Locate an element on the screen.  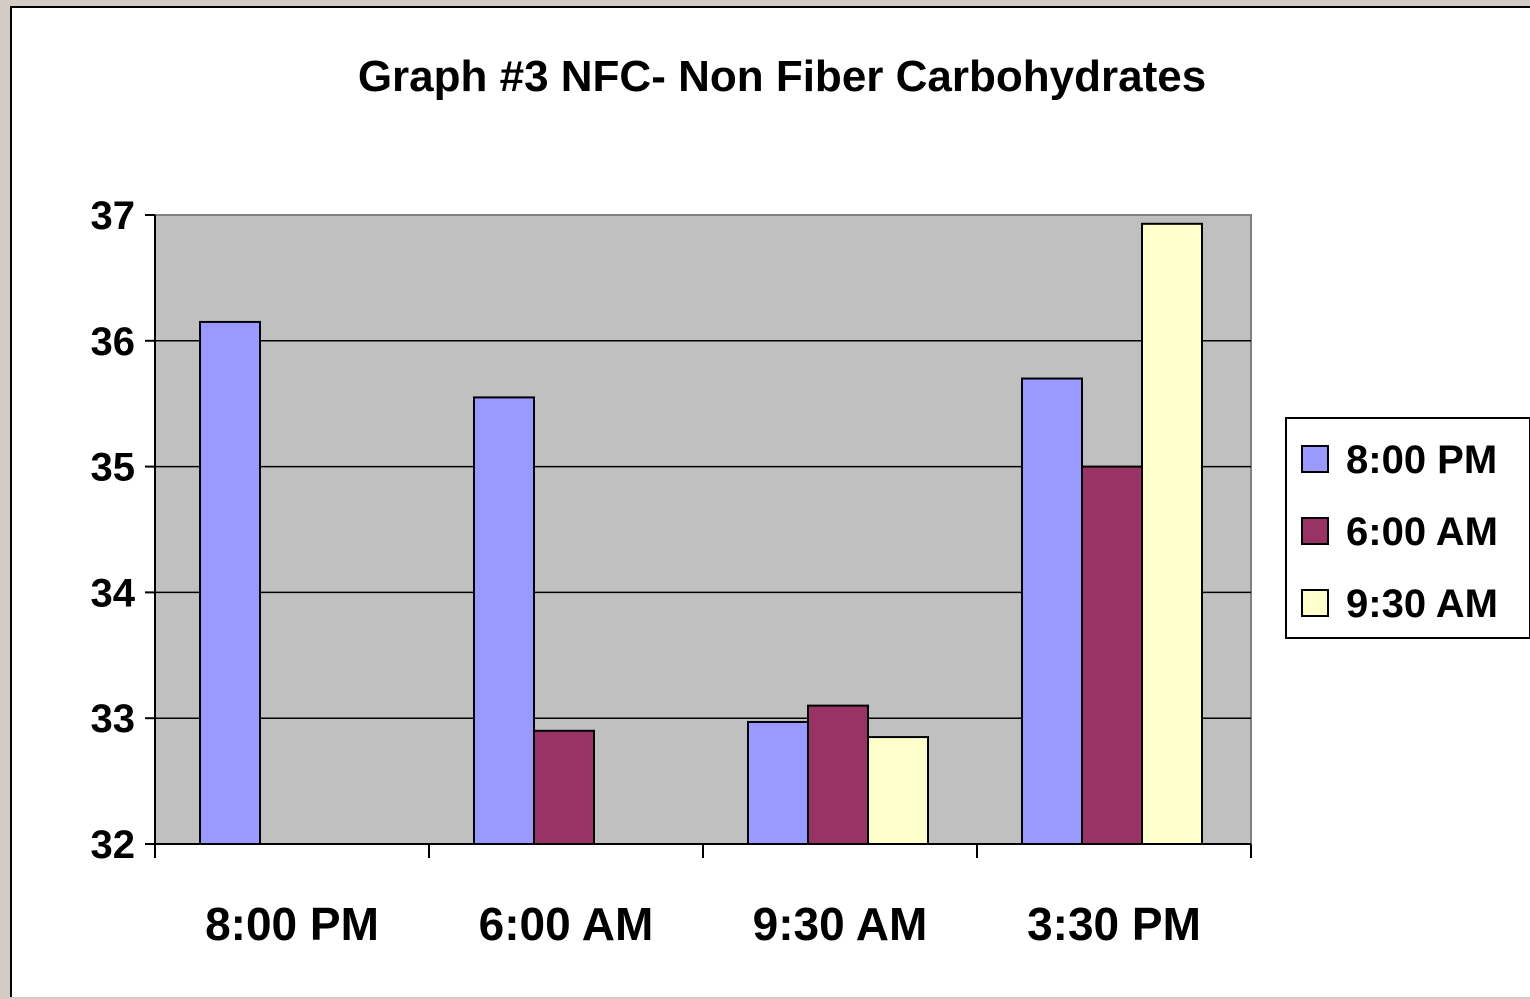
legend-label: 9:30 AM is located at coordinates (1422, 604).